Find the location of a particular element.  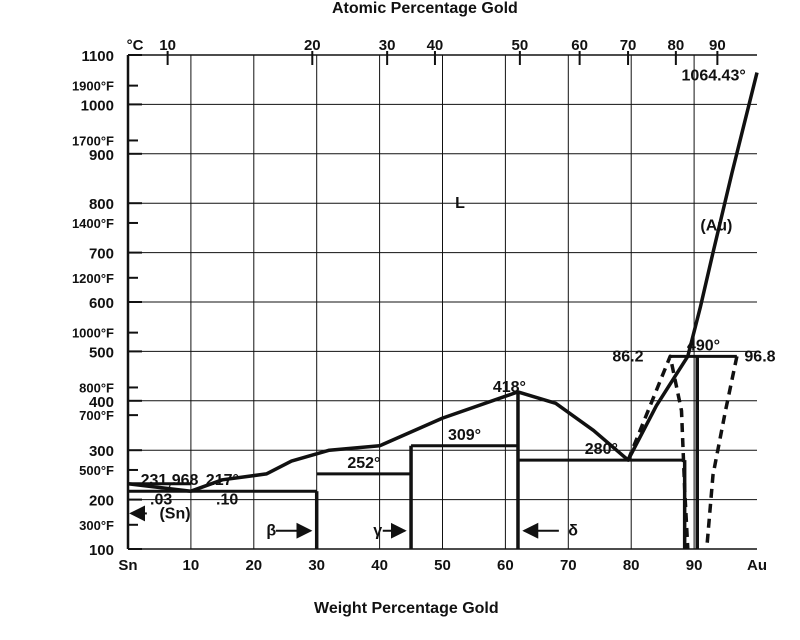

annotation-968: 96.8 is located at coordinates (759, 356).